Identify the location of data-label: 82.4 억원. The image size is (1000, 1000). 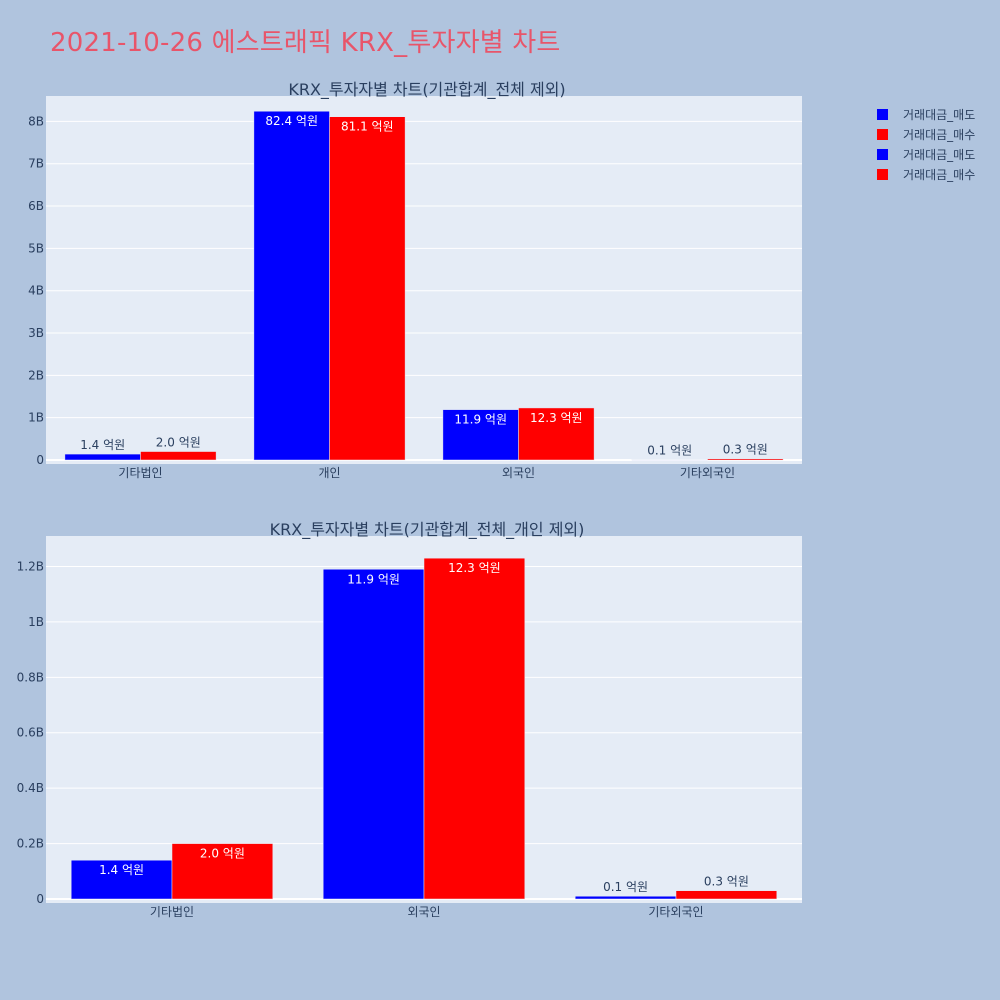
(291, 121).